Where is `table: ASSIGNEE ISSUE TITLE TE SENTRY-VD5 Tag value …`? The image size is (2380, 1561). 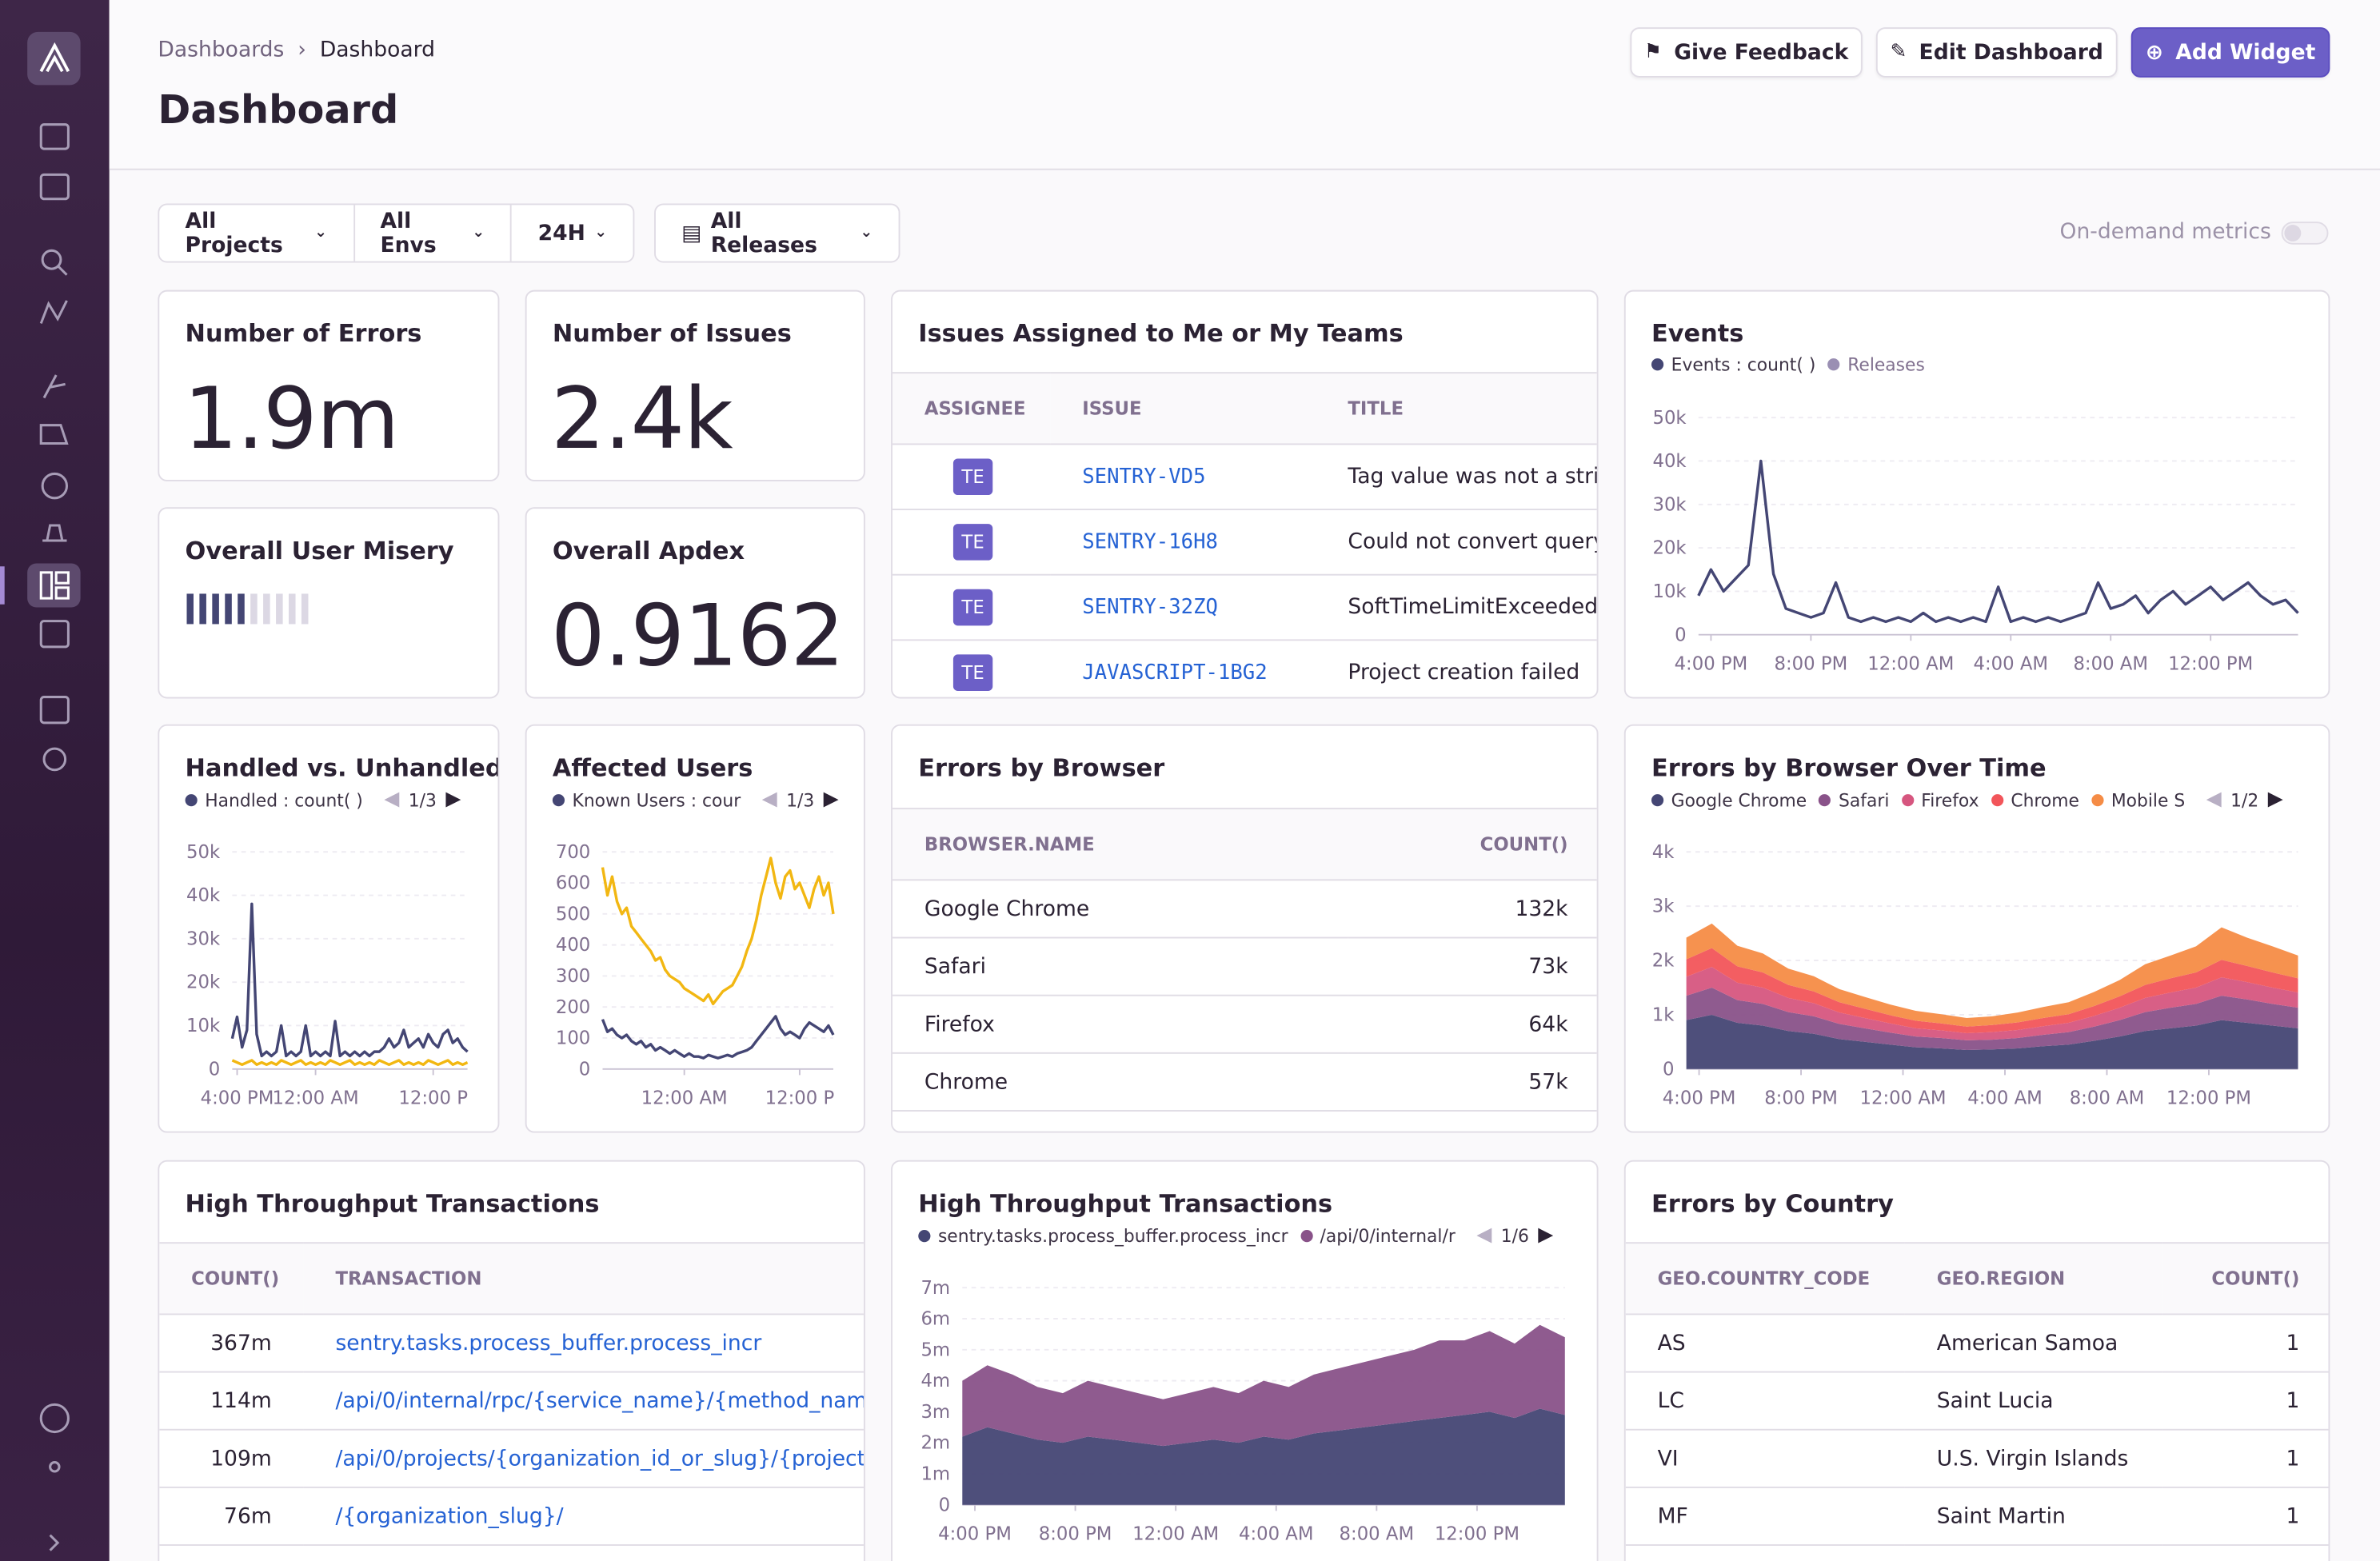
table: ASSIGNEE ISSUE TITLE TE SENTRY-VD5 Tag value … is located at coordinates (1244, 534).